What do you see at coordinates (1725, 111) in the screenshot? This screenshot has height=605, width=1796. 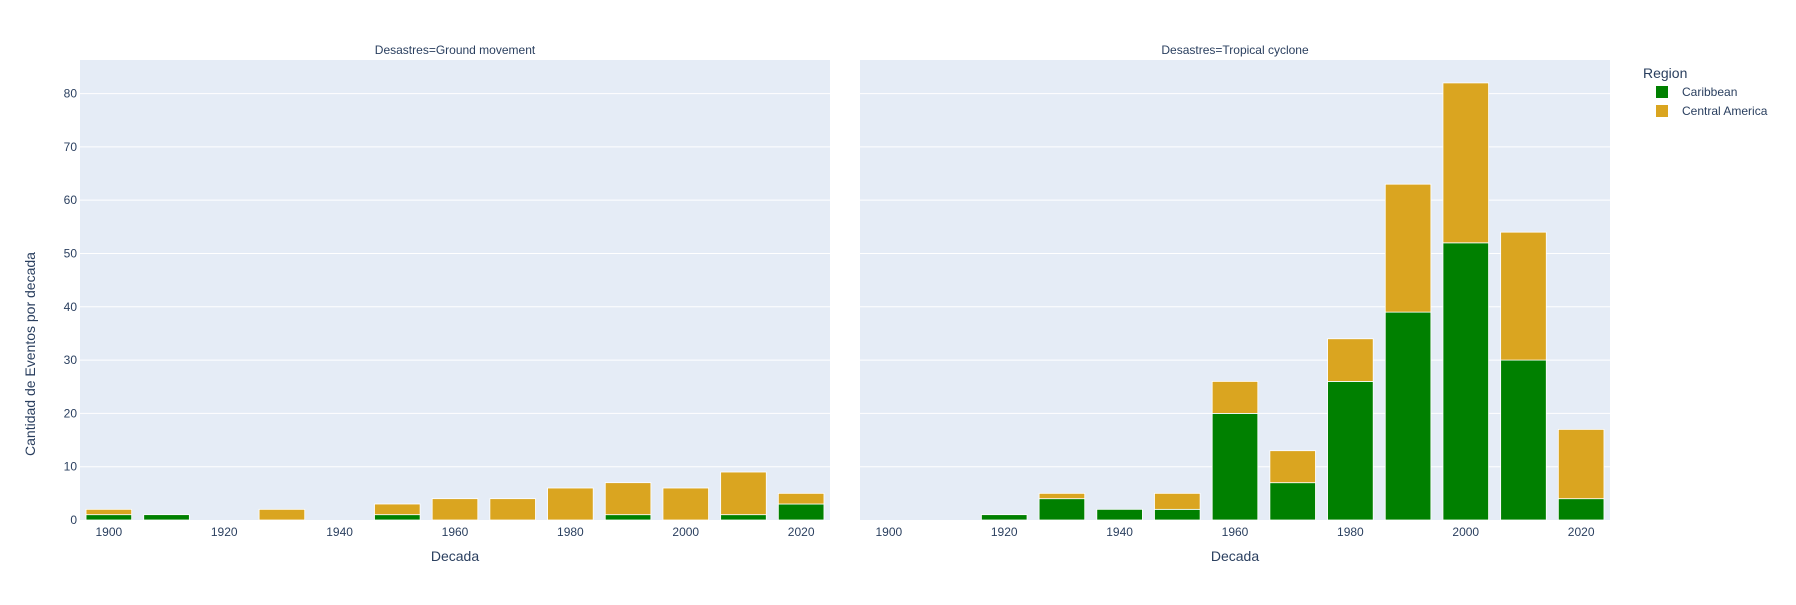 I see `legend-label: Central America` at bounding box center [1725, 111].